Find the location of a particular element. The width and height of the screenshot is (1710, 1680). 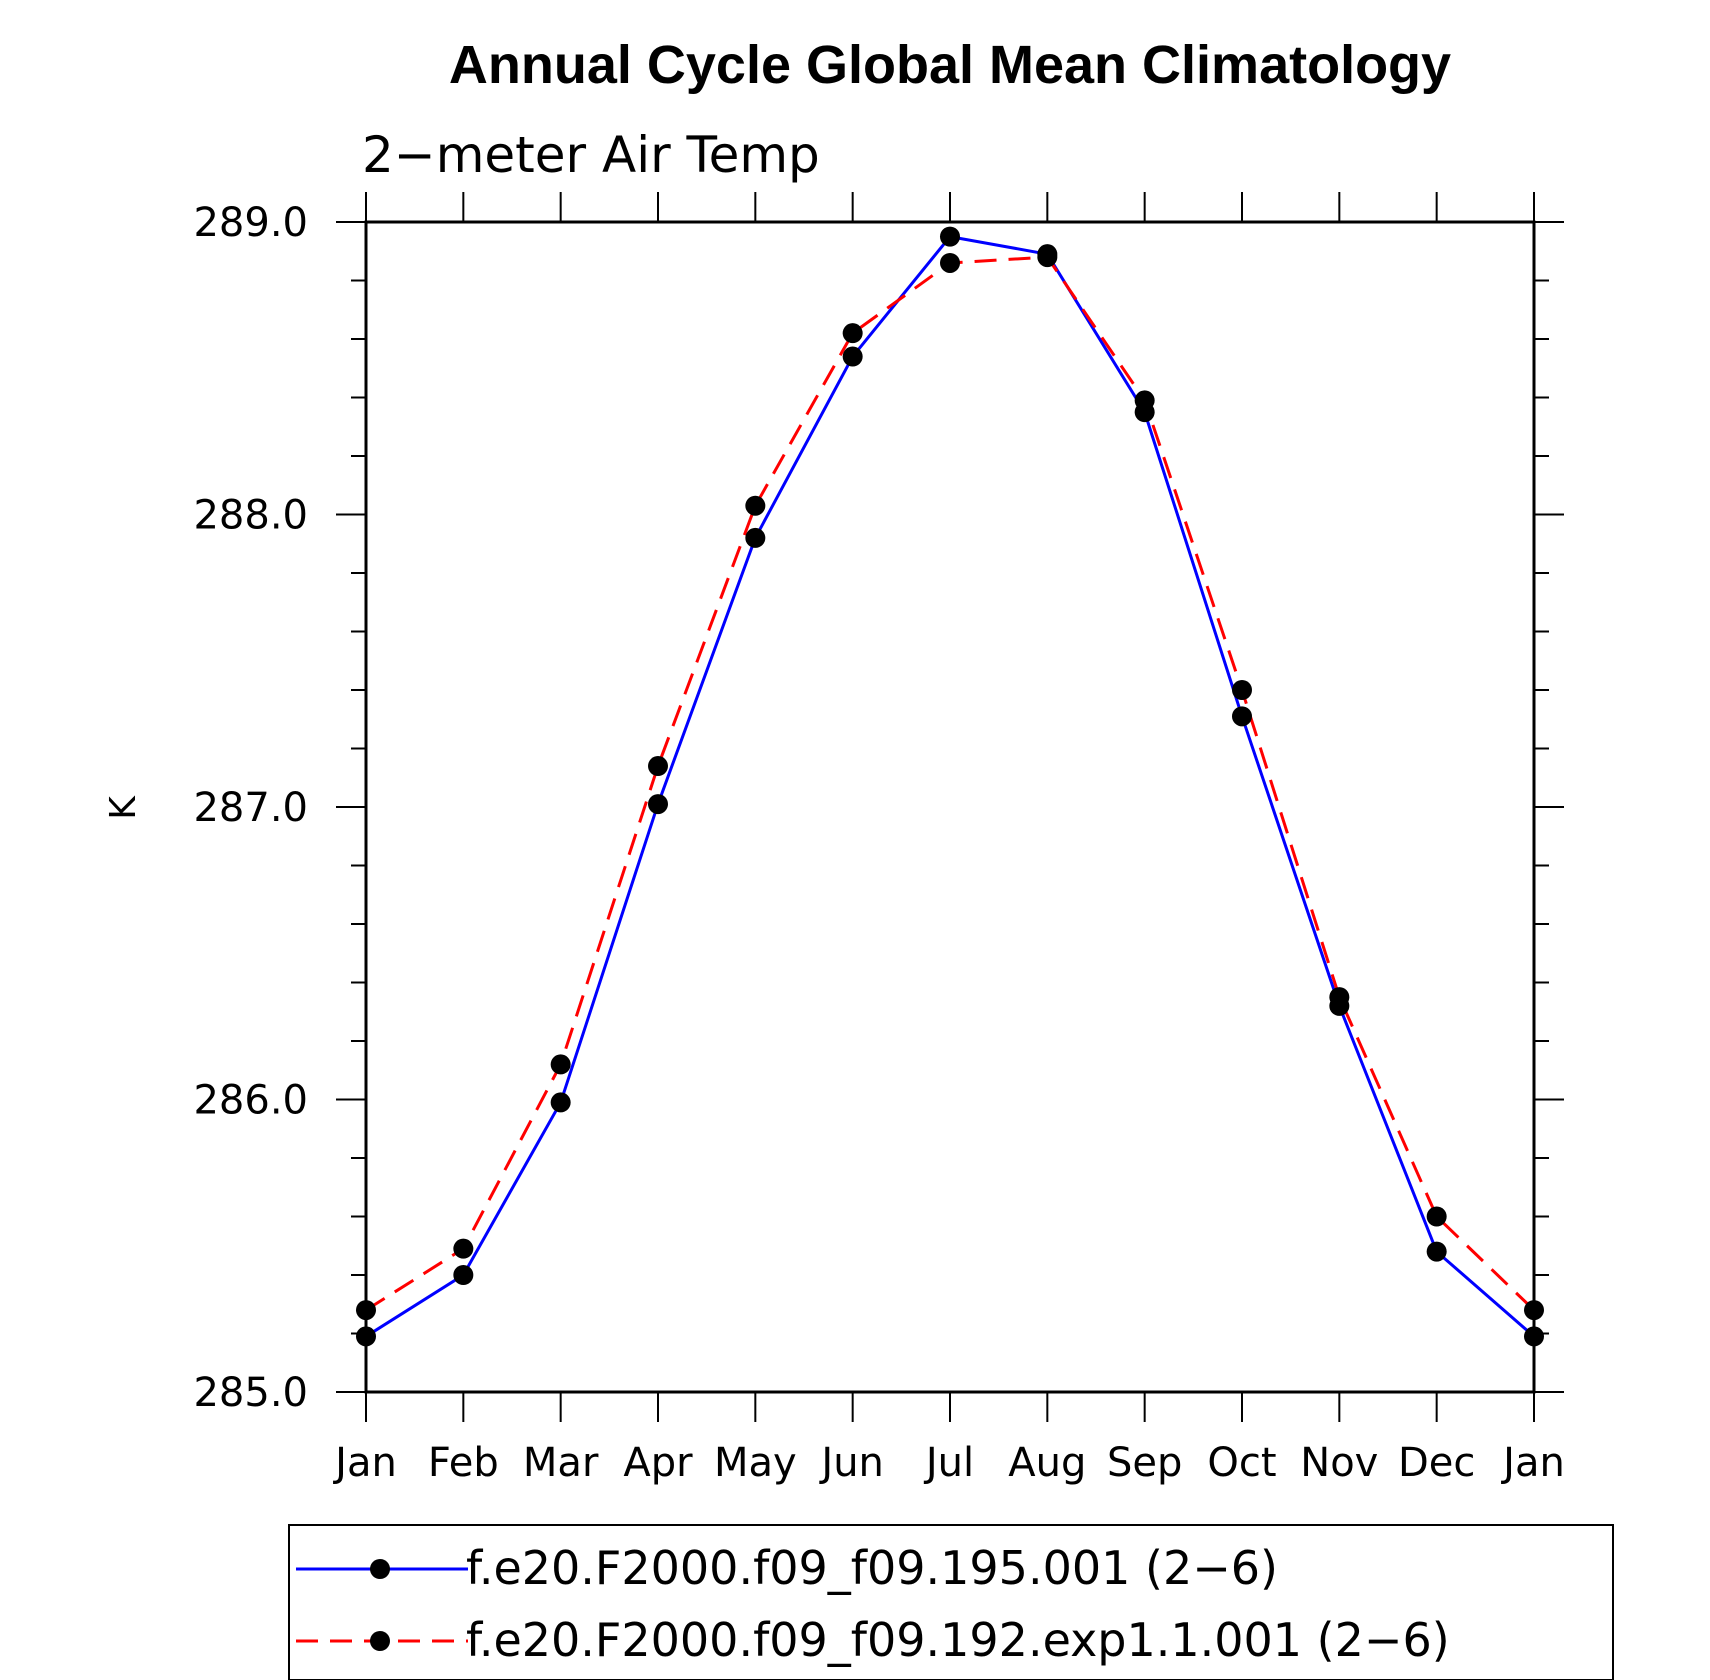

legend-label-2: f.e20.F2000.f09_f09.192.exp1.1.001 (2−6) is located at coordinates (958, 1640).